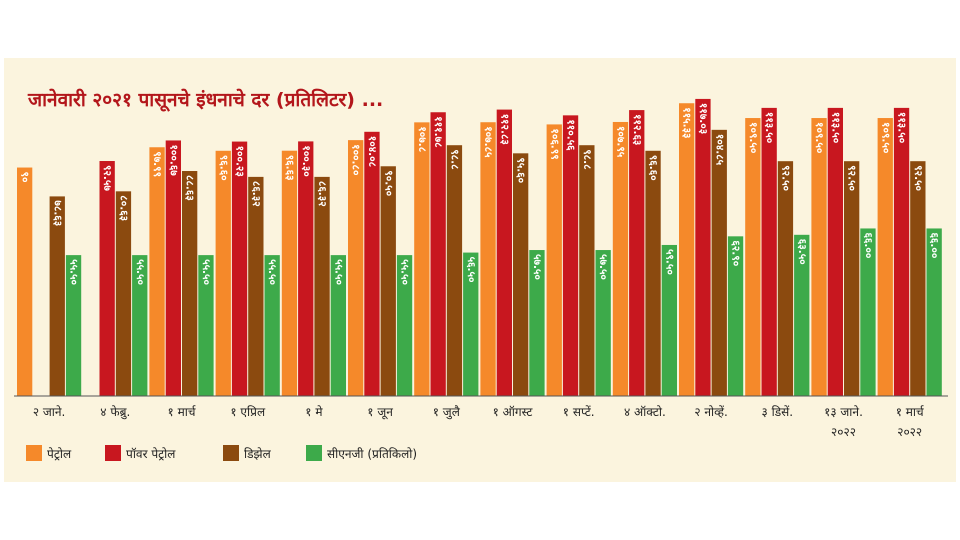  Describe the element at coordinates (157, 164) in the screenshot. I see `bar-value-label: ९७.९९` at that location.